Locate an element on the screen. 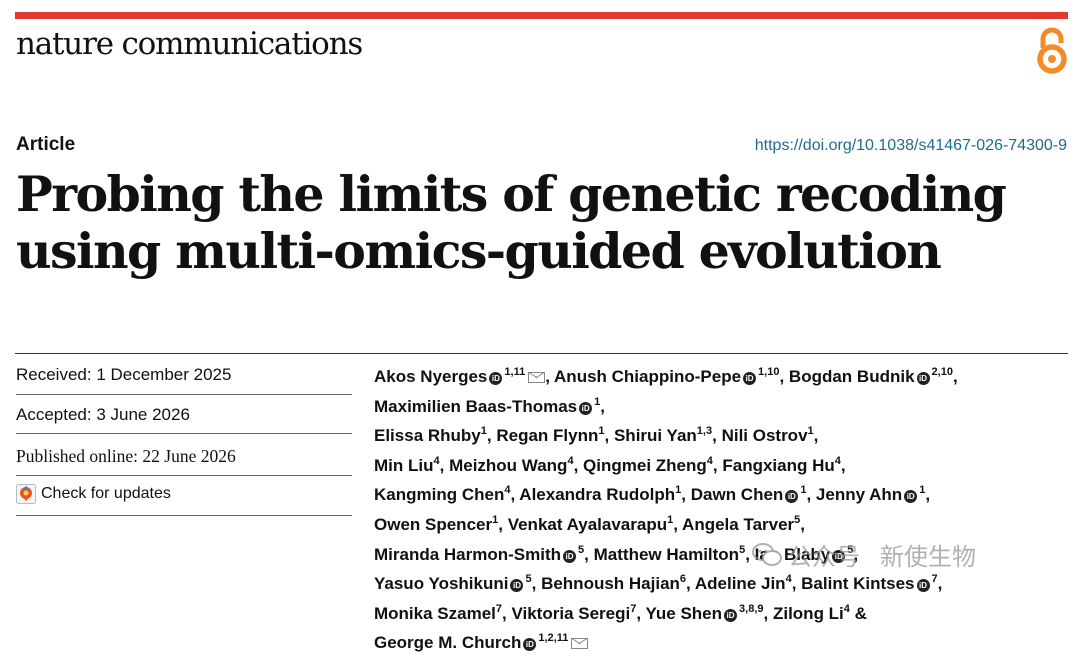  author-item: Shirui Yan1,3 is located at coordinates (663, 435).